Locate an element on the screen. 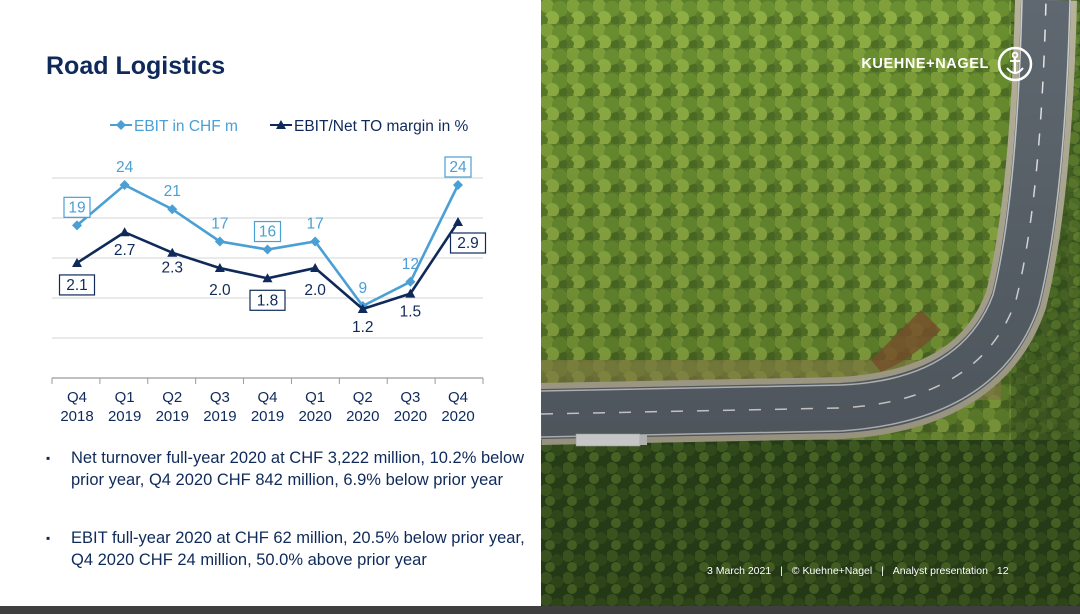 The height and width of the screenshot is (614, 1080). kuehne-nagel-logo: KUEHNE+NAGEL is located at coordinates (947, 64).